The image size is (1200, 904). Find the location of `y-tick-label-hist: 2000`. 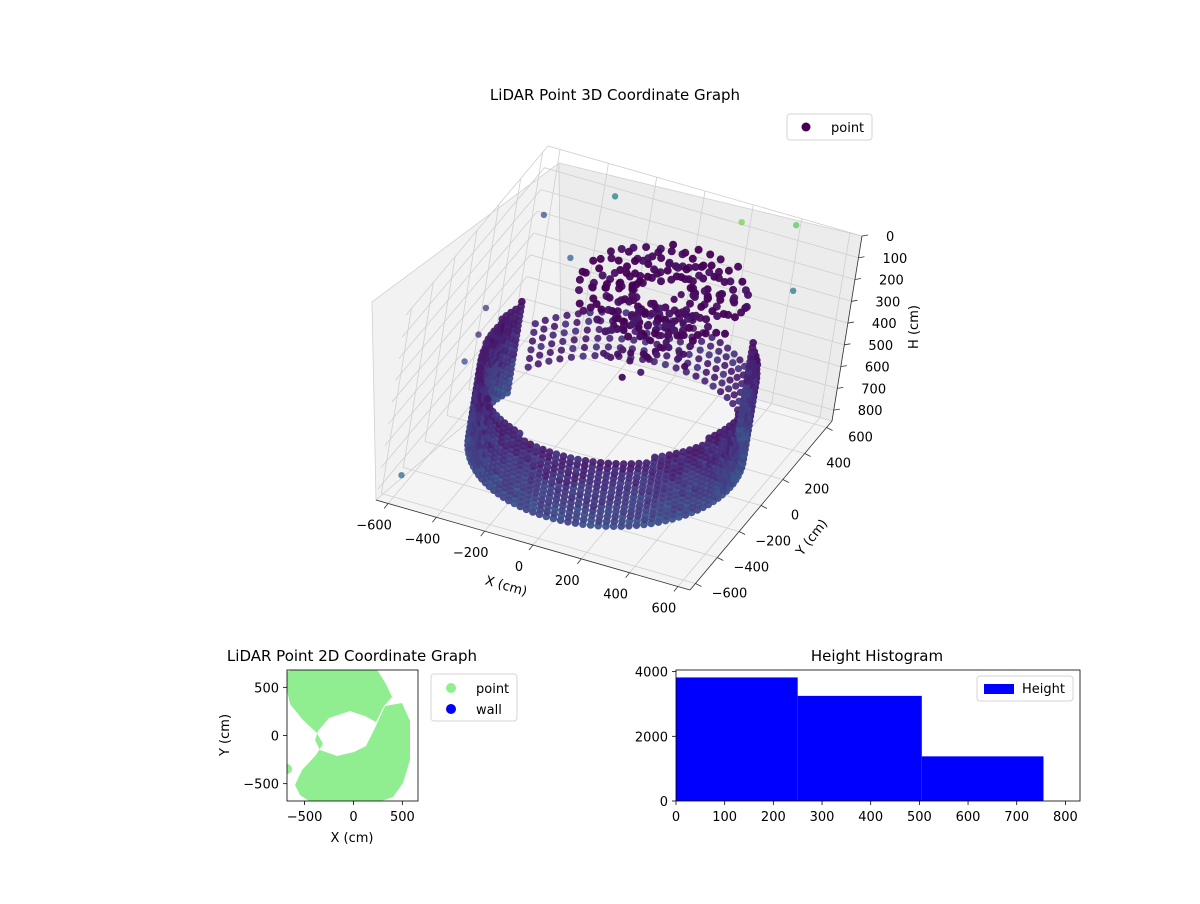

y-tick-label-hist: 2000 is located at coordinates (651, 737).